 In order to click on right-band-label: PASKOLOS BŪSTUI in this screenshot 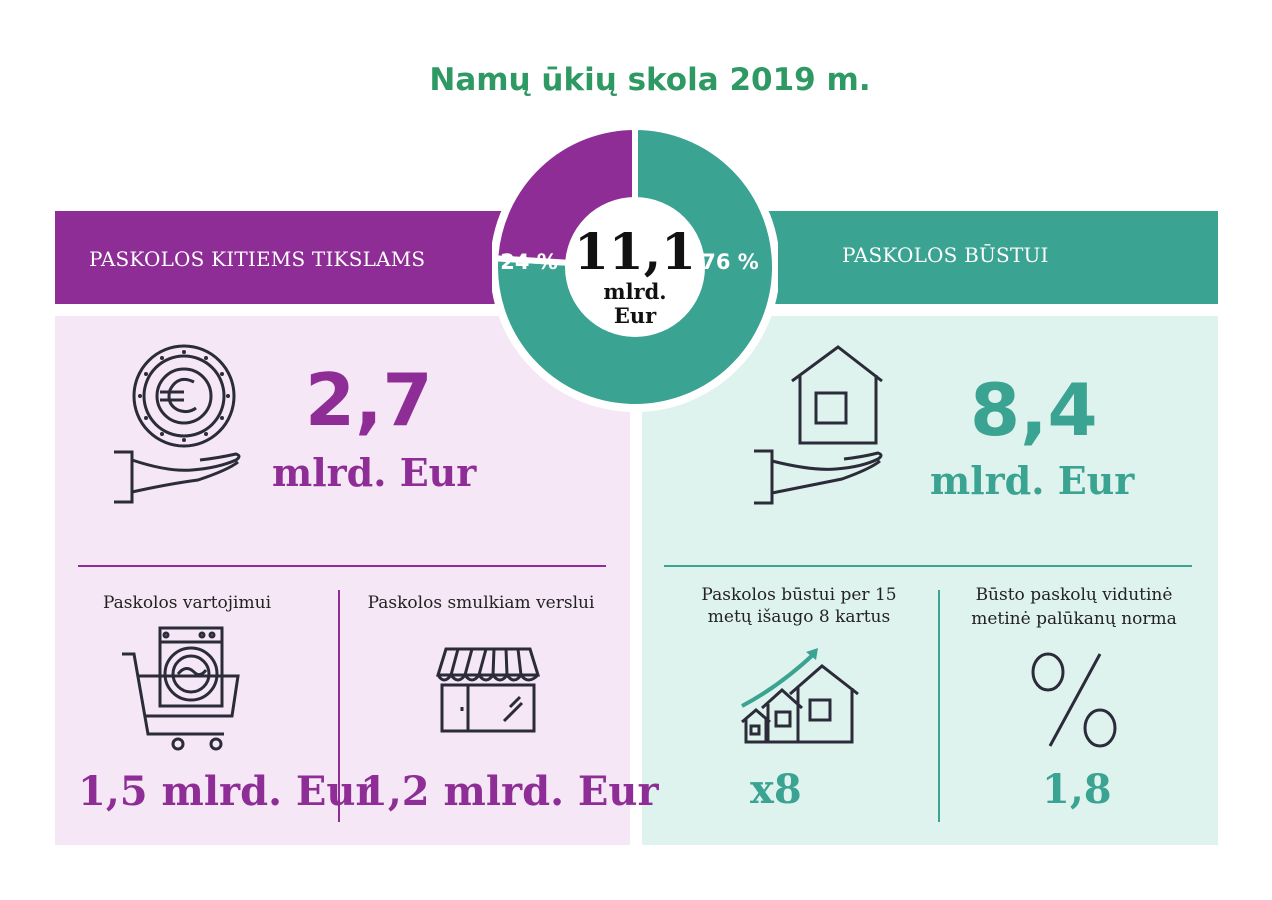, I will do `click(945, 255)`.